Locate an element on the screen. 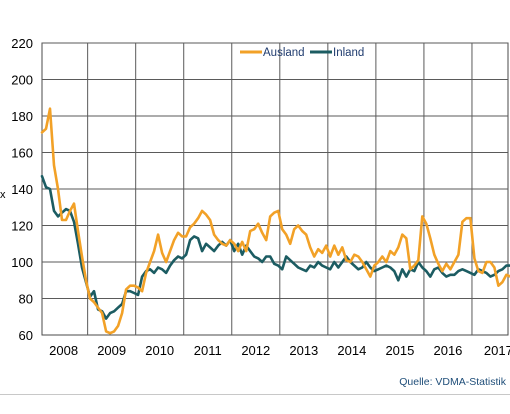 The image size is (510, 414). y-axis-label: x is located at coordinates (3, 195).